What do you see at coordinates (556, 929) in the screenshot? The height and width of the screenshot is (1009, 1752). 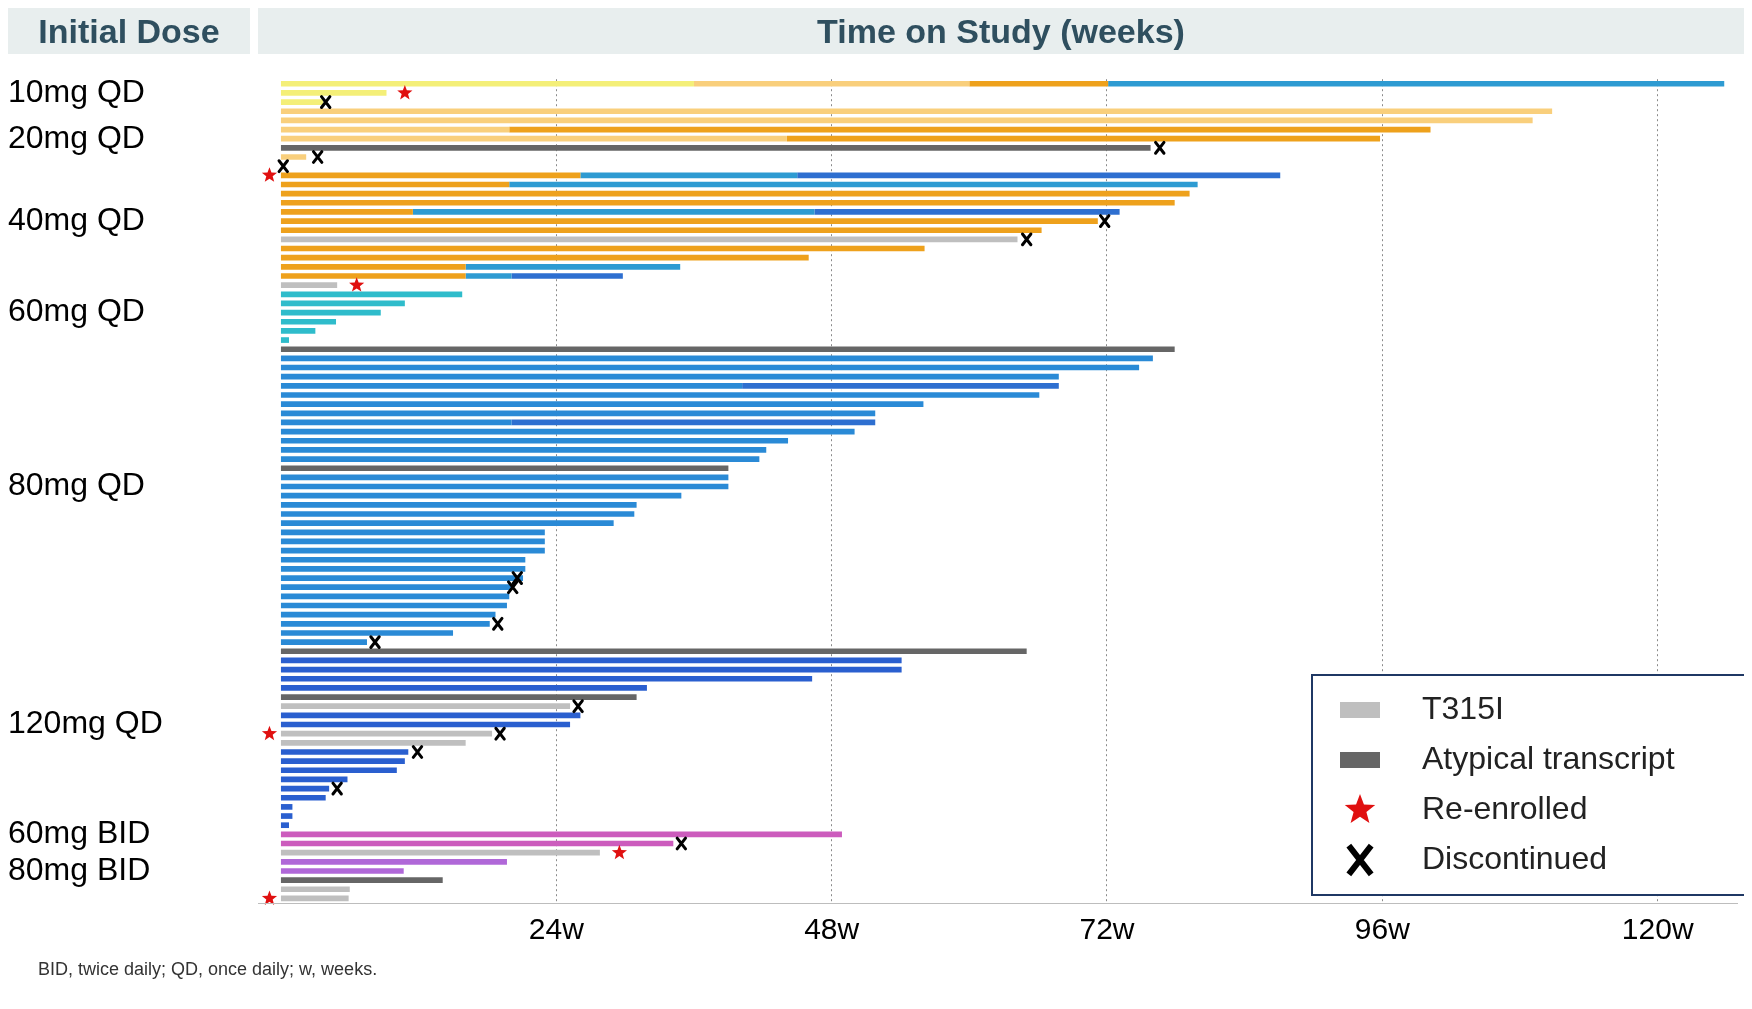 I see `x-tick-label: 24w` at bounding box center [556, 929].